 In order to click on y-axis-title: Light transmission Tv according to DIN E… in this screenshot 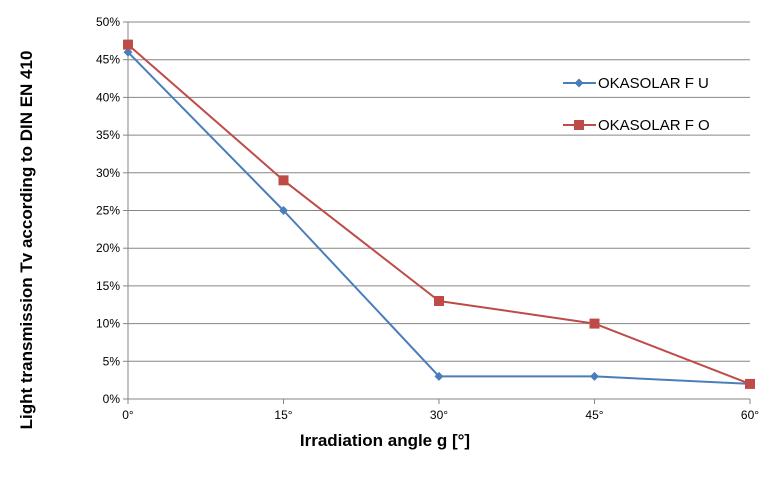, I will do `click(26, 240)`.